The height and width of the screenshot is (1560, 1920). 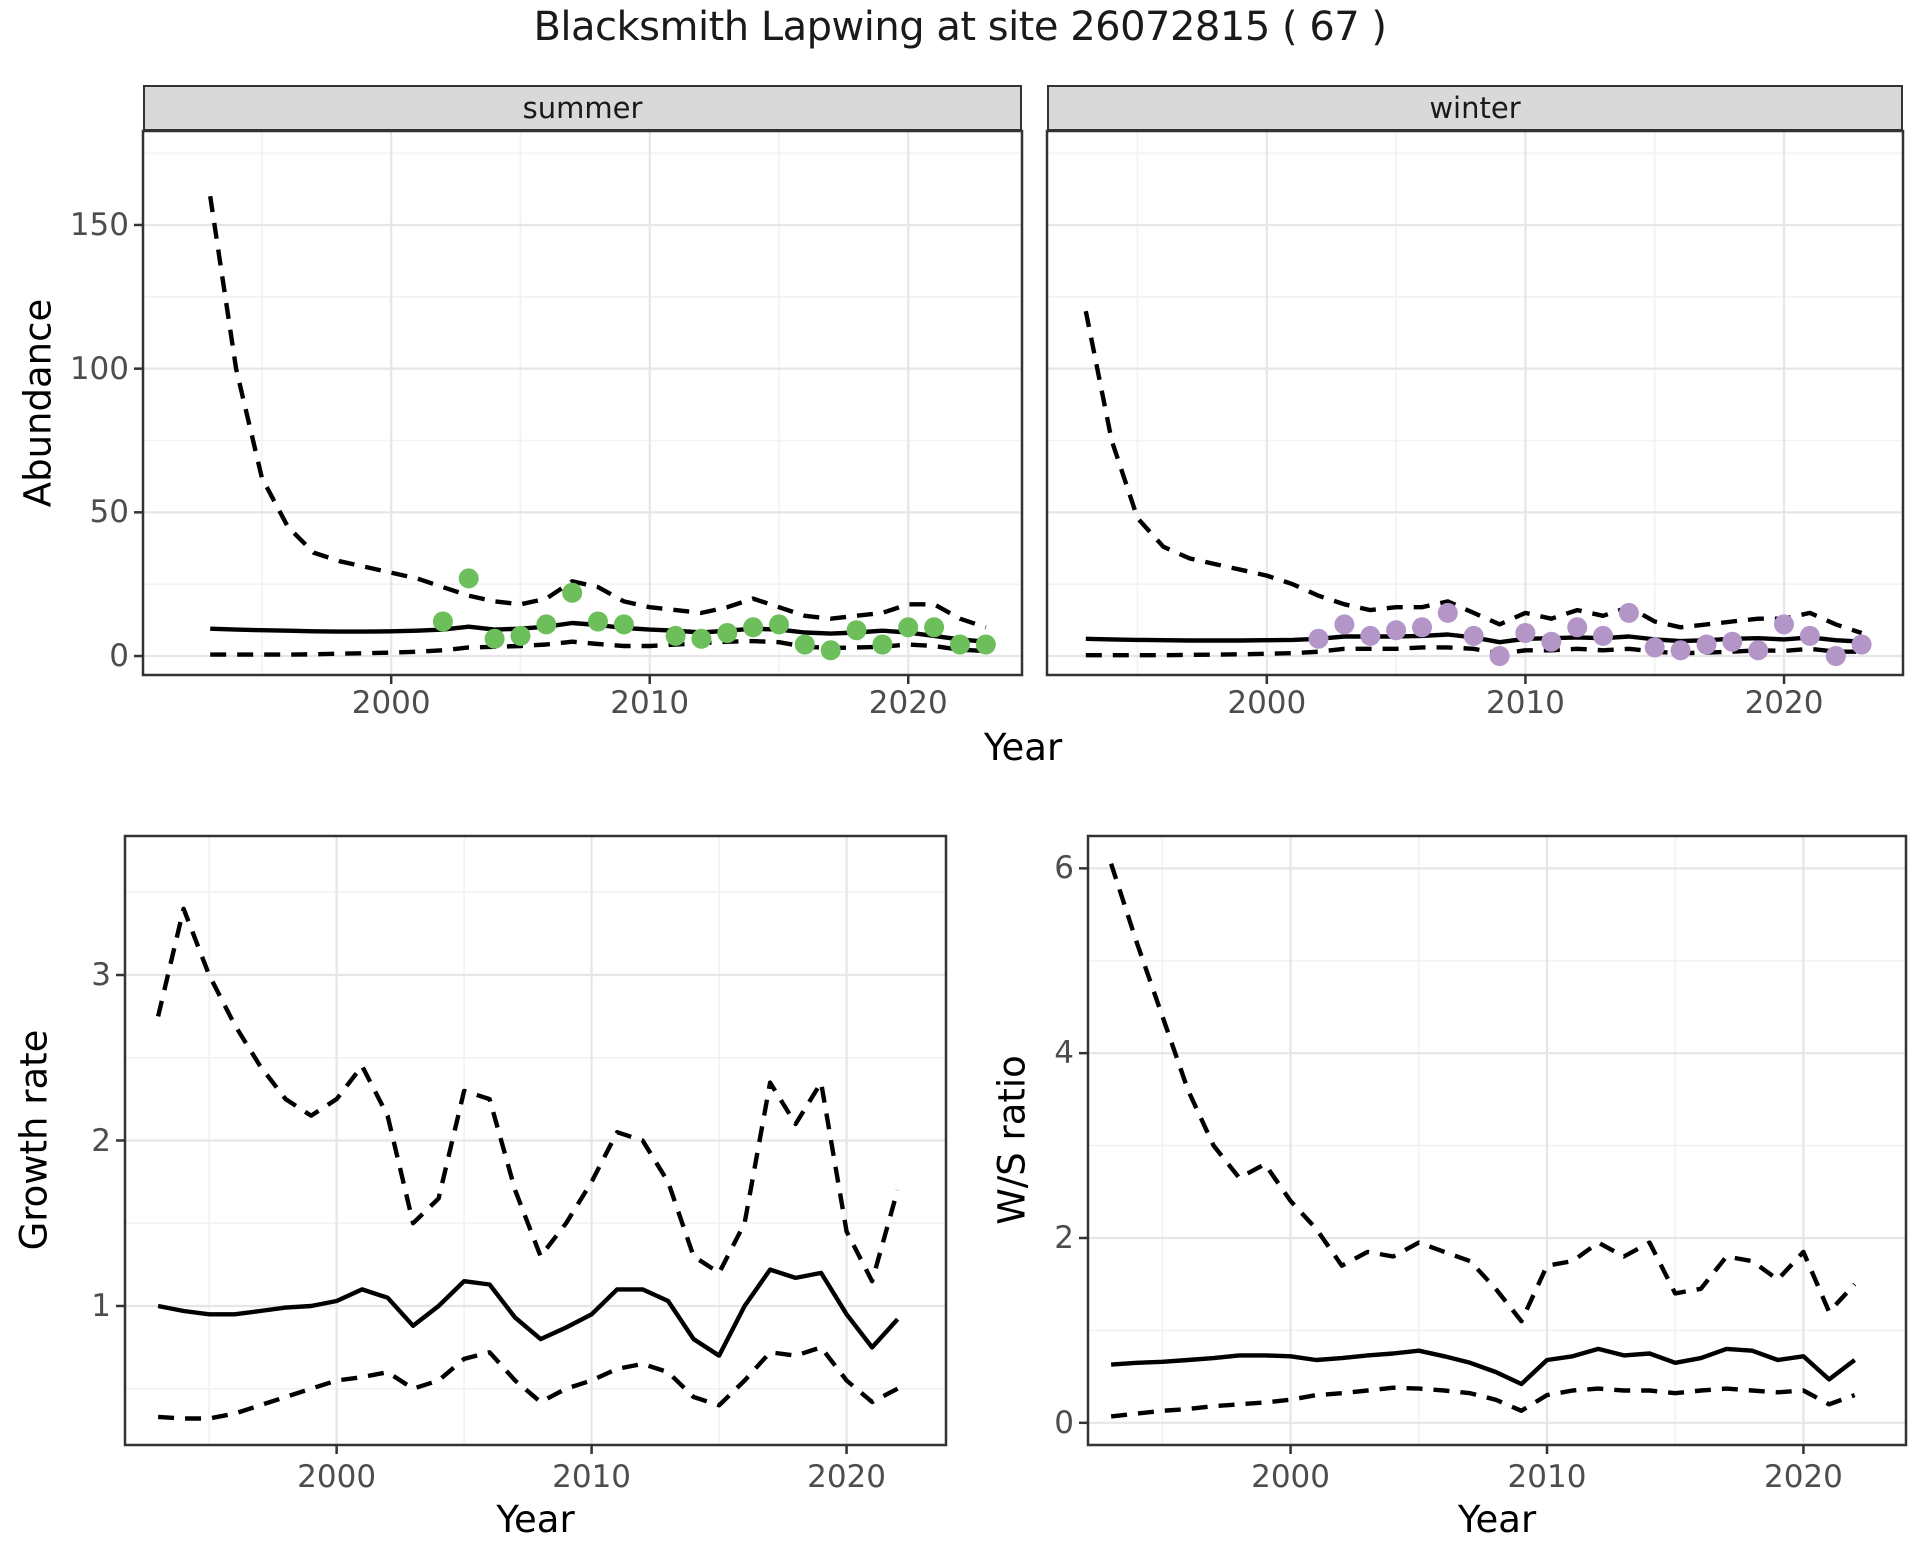 I want to click on facet-strip-summer: summer, so click(x=582, y=108).